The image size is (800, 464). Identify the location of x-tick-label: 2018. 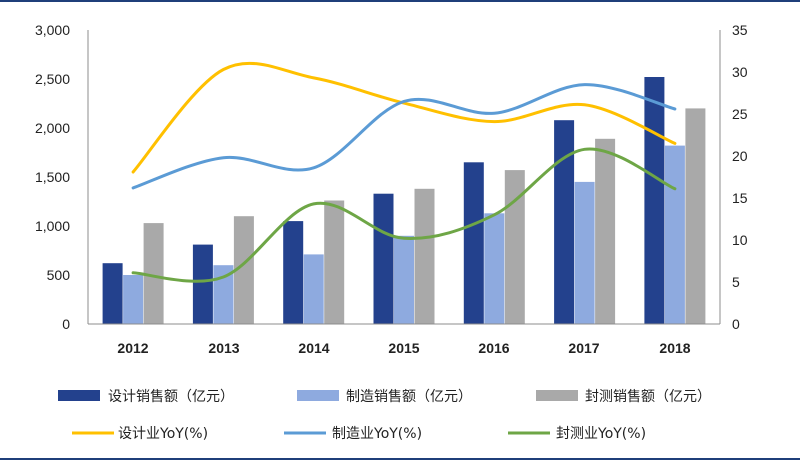
(674, 348).